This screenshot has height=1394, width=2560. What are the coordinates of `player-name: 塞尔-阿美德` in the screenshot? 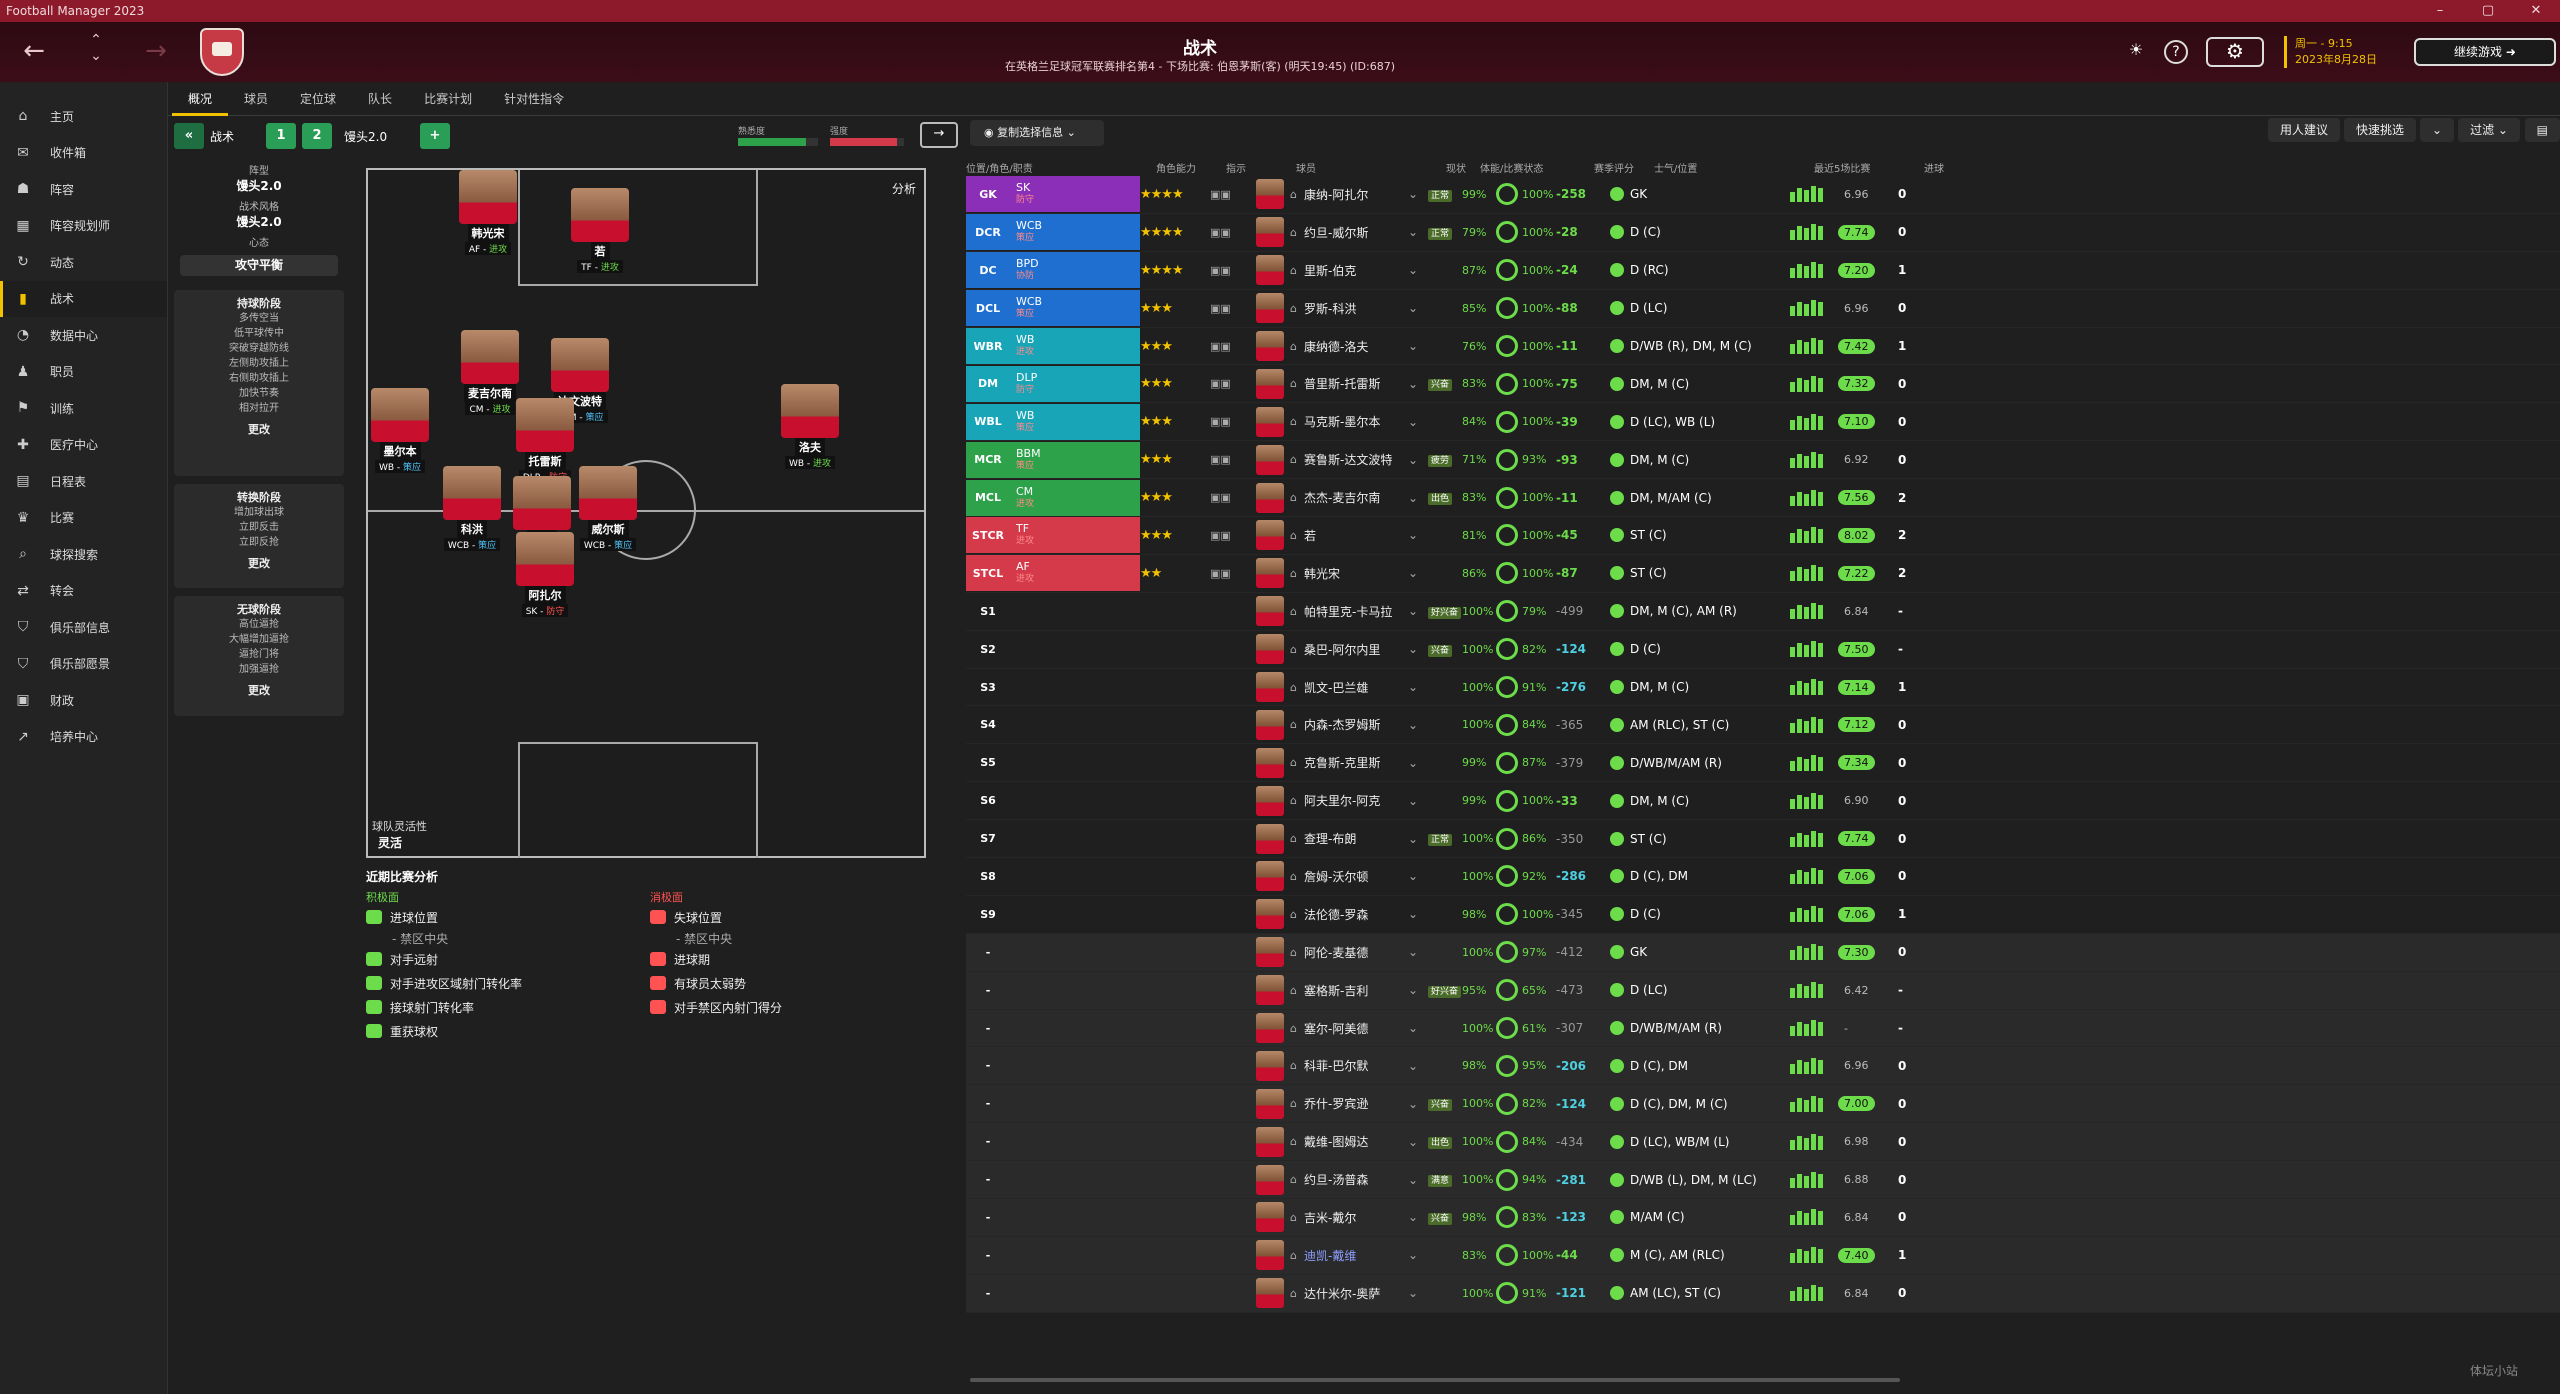 It's located at (1336, 1028).